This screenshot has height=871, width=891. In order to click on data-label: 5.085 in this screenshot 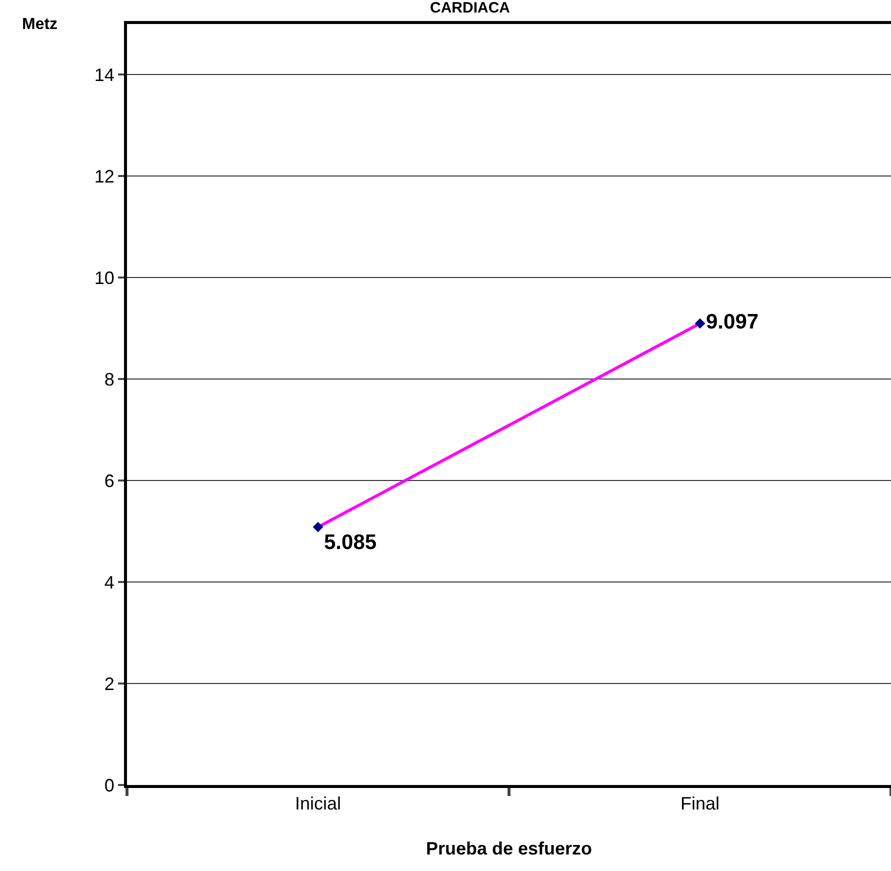, I will do `click(350, 542)`.